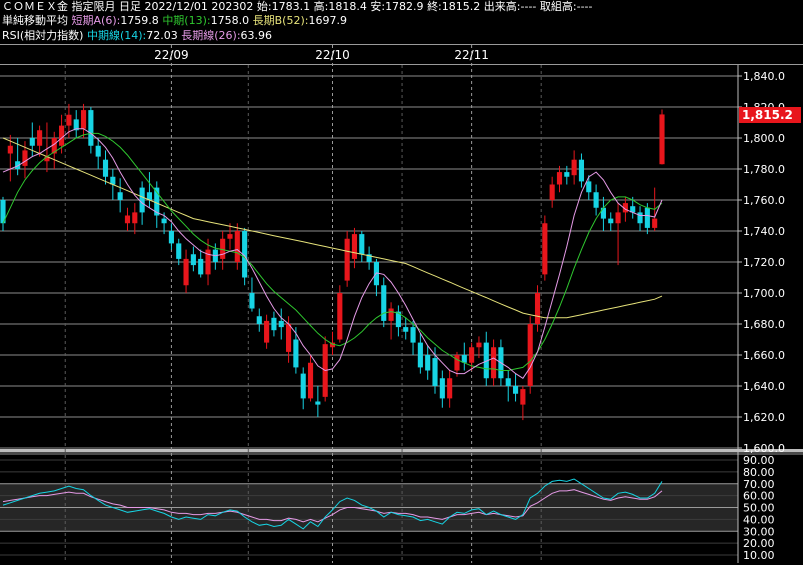 The image size is (803, 565). Describe the element at coordinates (230, 20) in the screenshot. I see `ma-mid-value: 1758.0` at that location.